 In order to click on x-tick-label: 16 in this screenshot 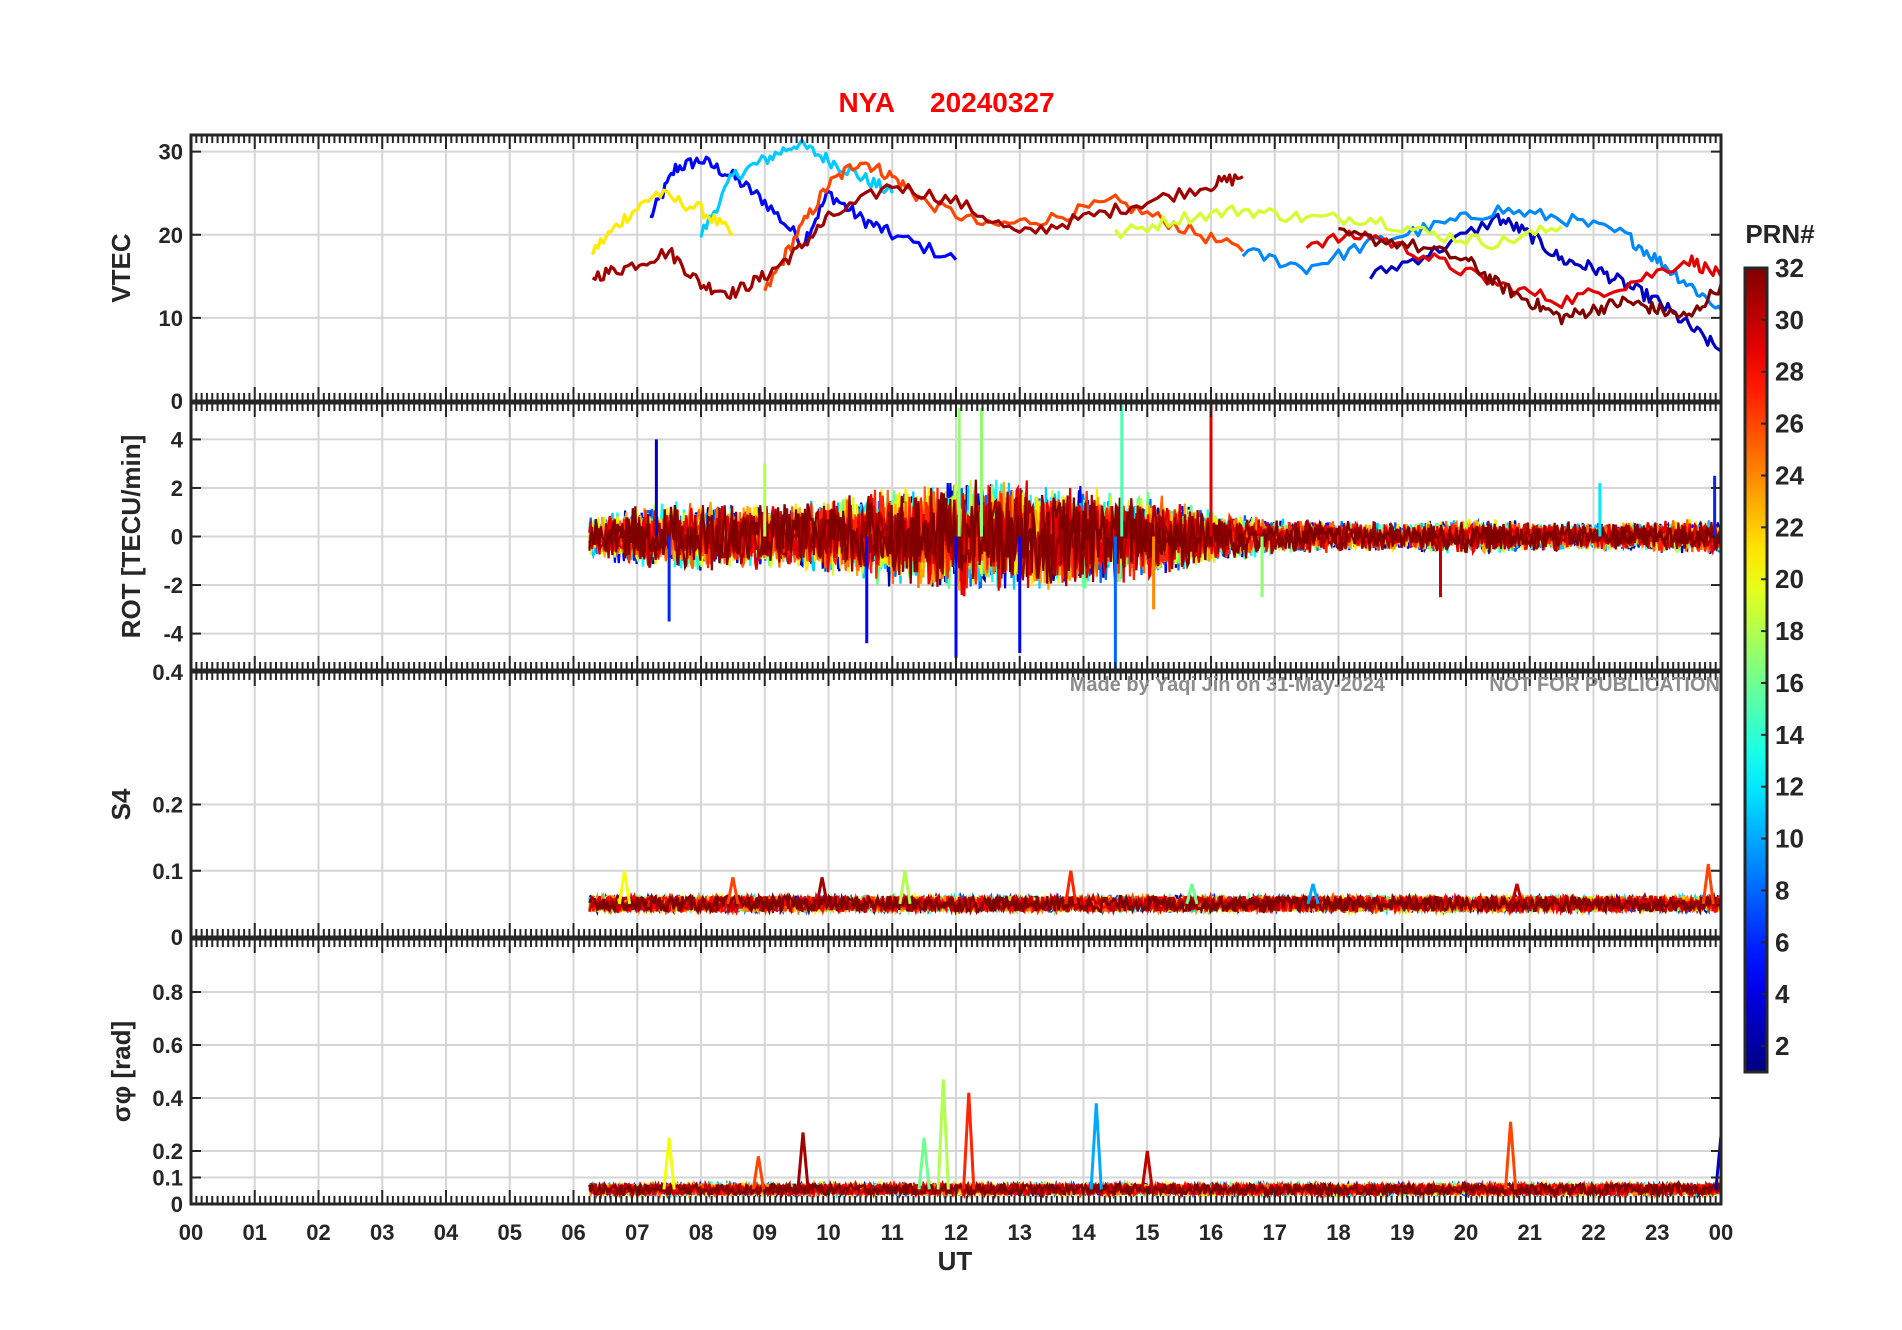, I will do `click(1211, 1232)`.